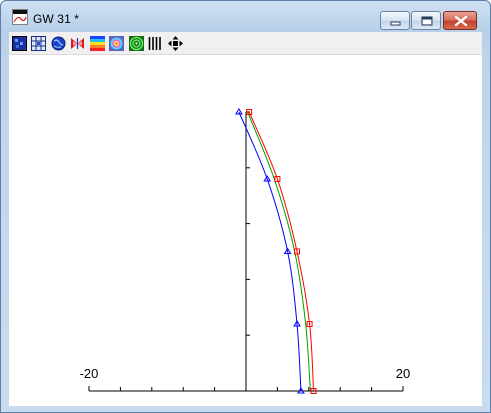  Describe the element at coordinates (56, 19) in the screenshot. I see `window-title: GW 31 *` at that location.